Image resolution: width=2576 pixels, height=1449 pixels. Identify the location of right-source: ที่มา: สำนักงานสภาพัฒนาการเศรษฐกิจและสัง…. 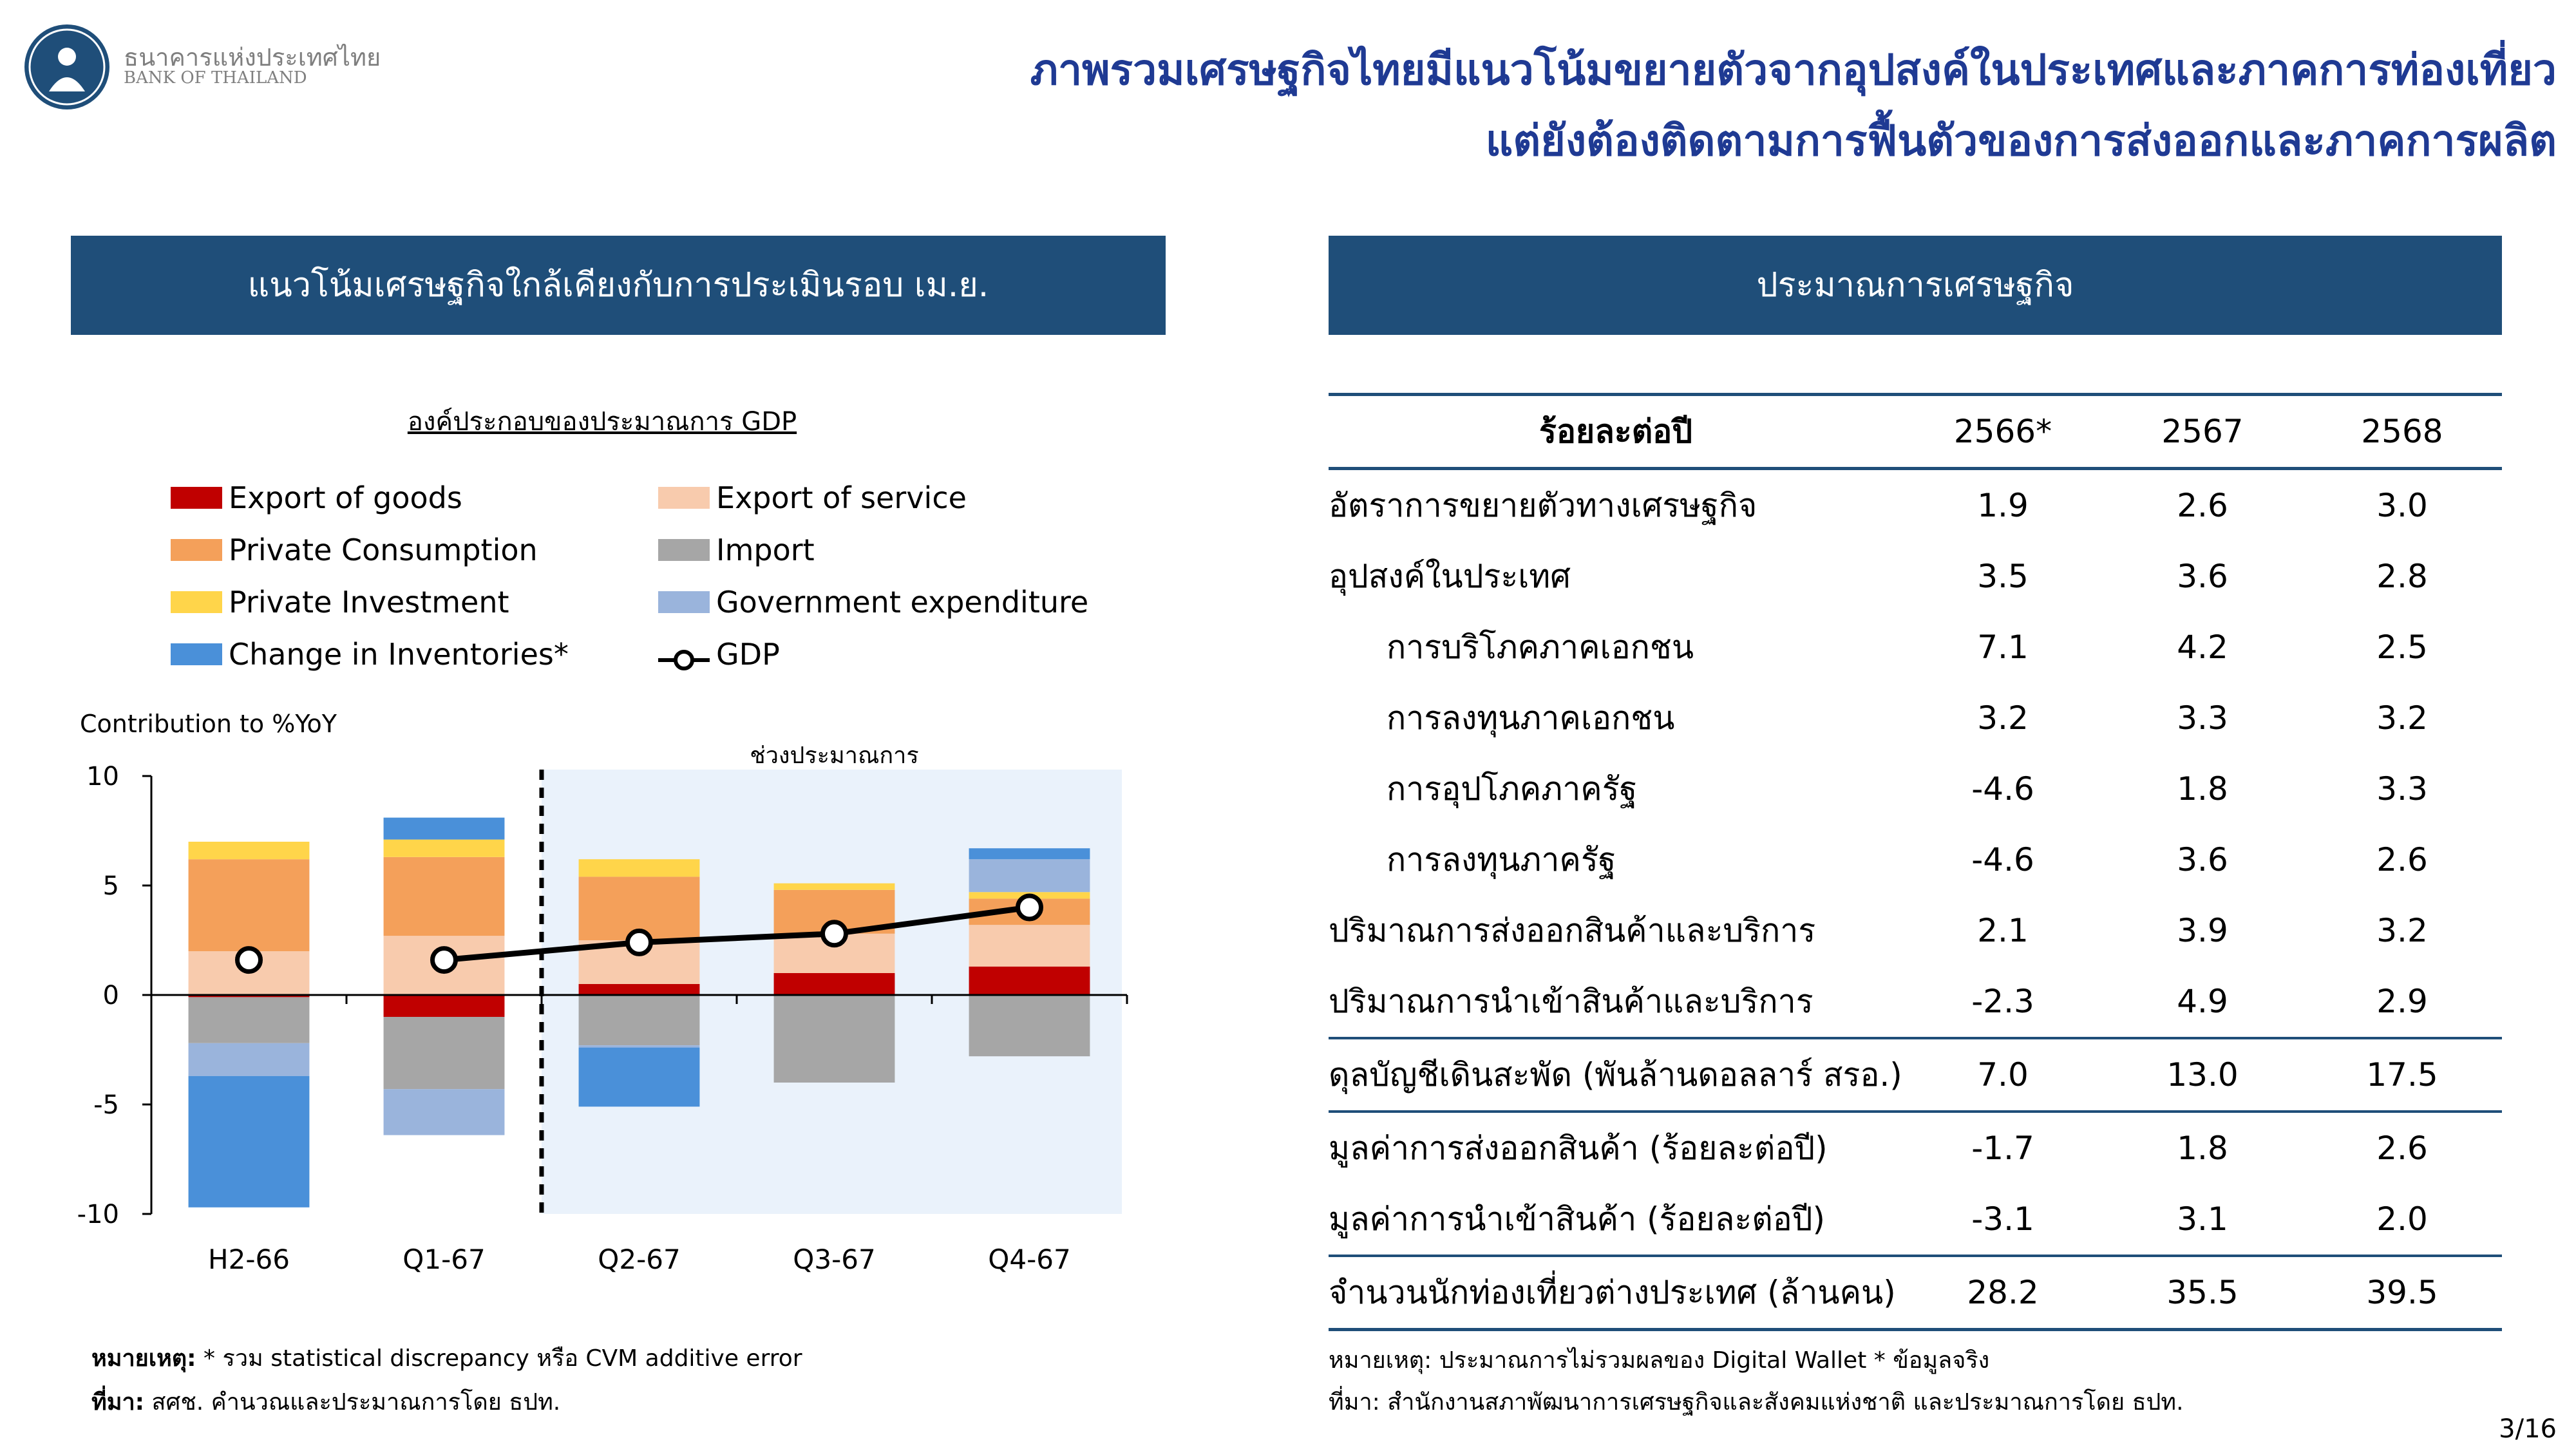
(1756, 1403).